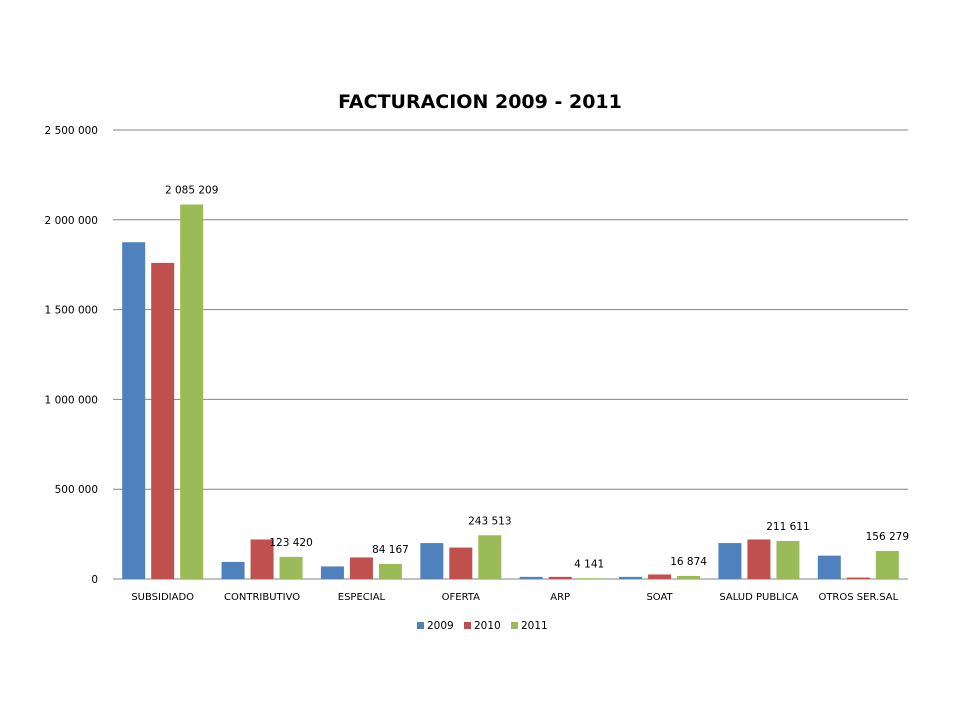 This screenshot has height=720, width=960. I want to click on x-tick-label: CONTRIBUTIVO, so click(262, 597).